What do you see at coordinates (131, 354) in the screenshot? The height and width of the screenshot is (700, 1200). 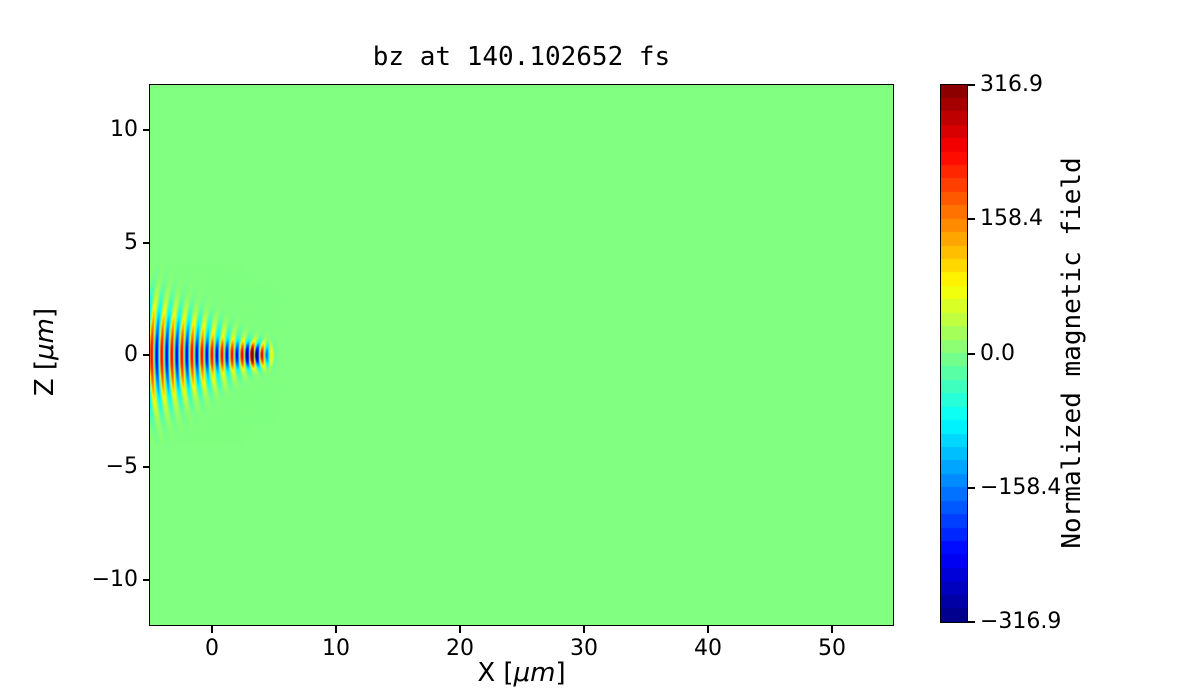 I see `y-tick-label: 0` at bounding box center [131, 354].